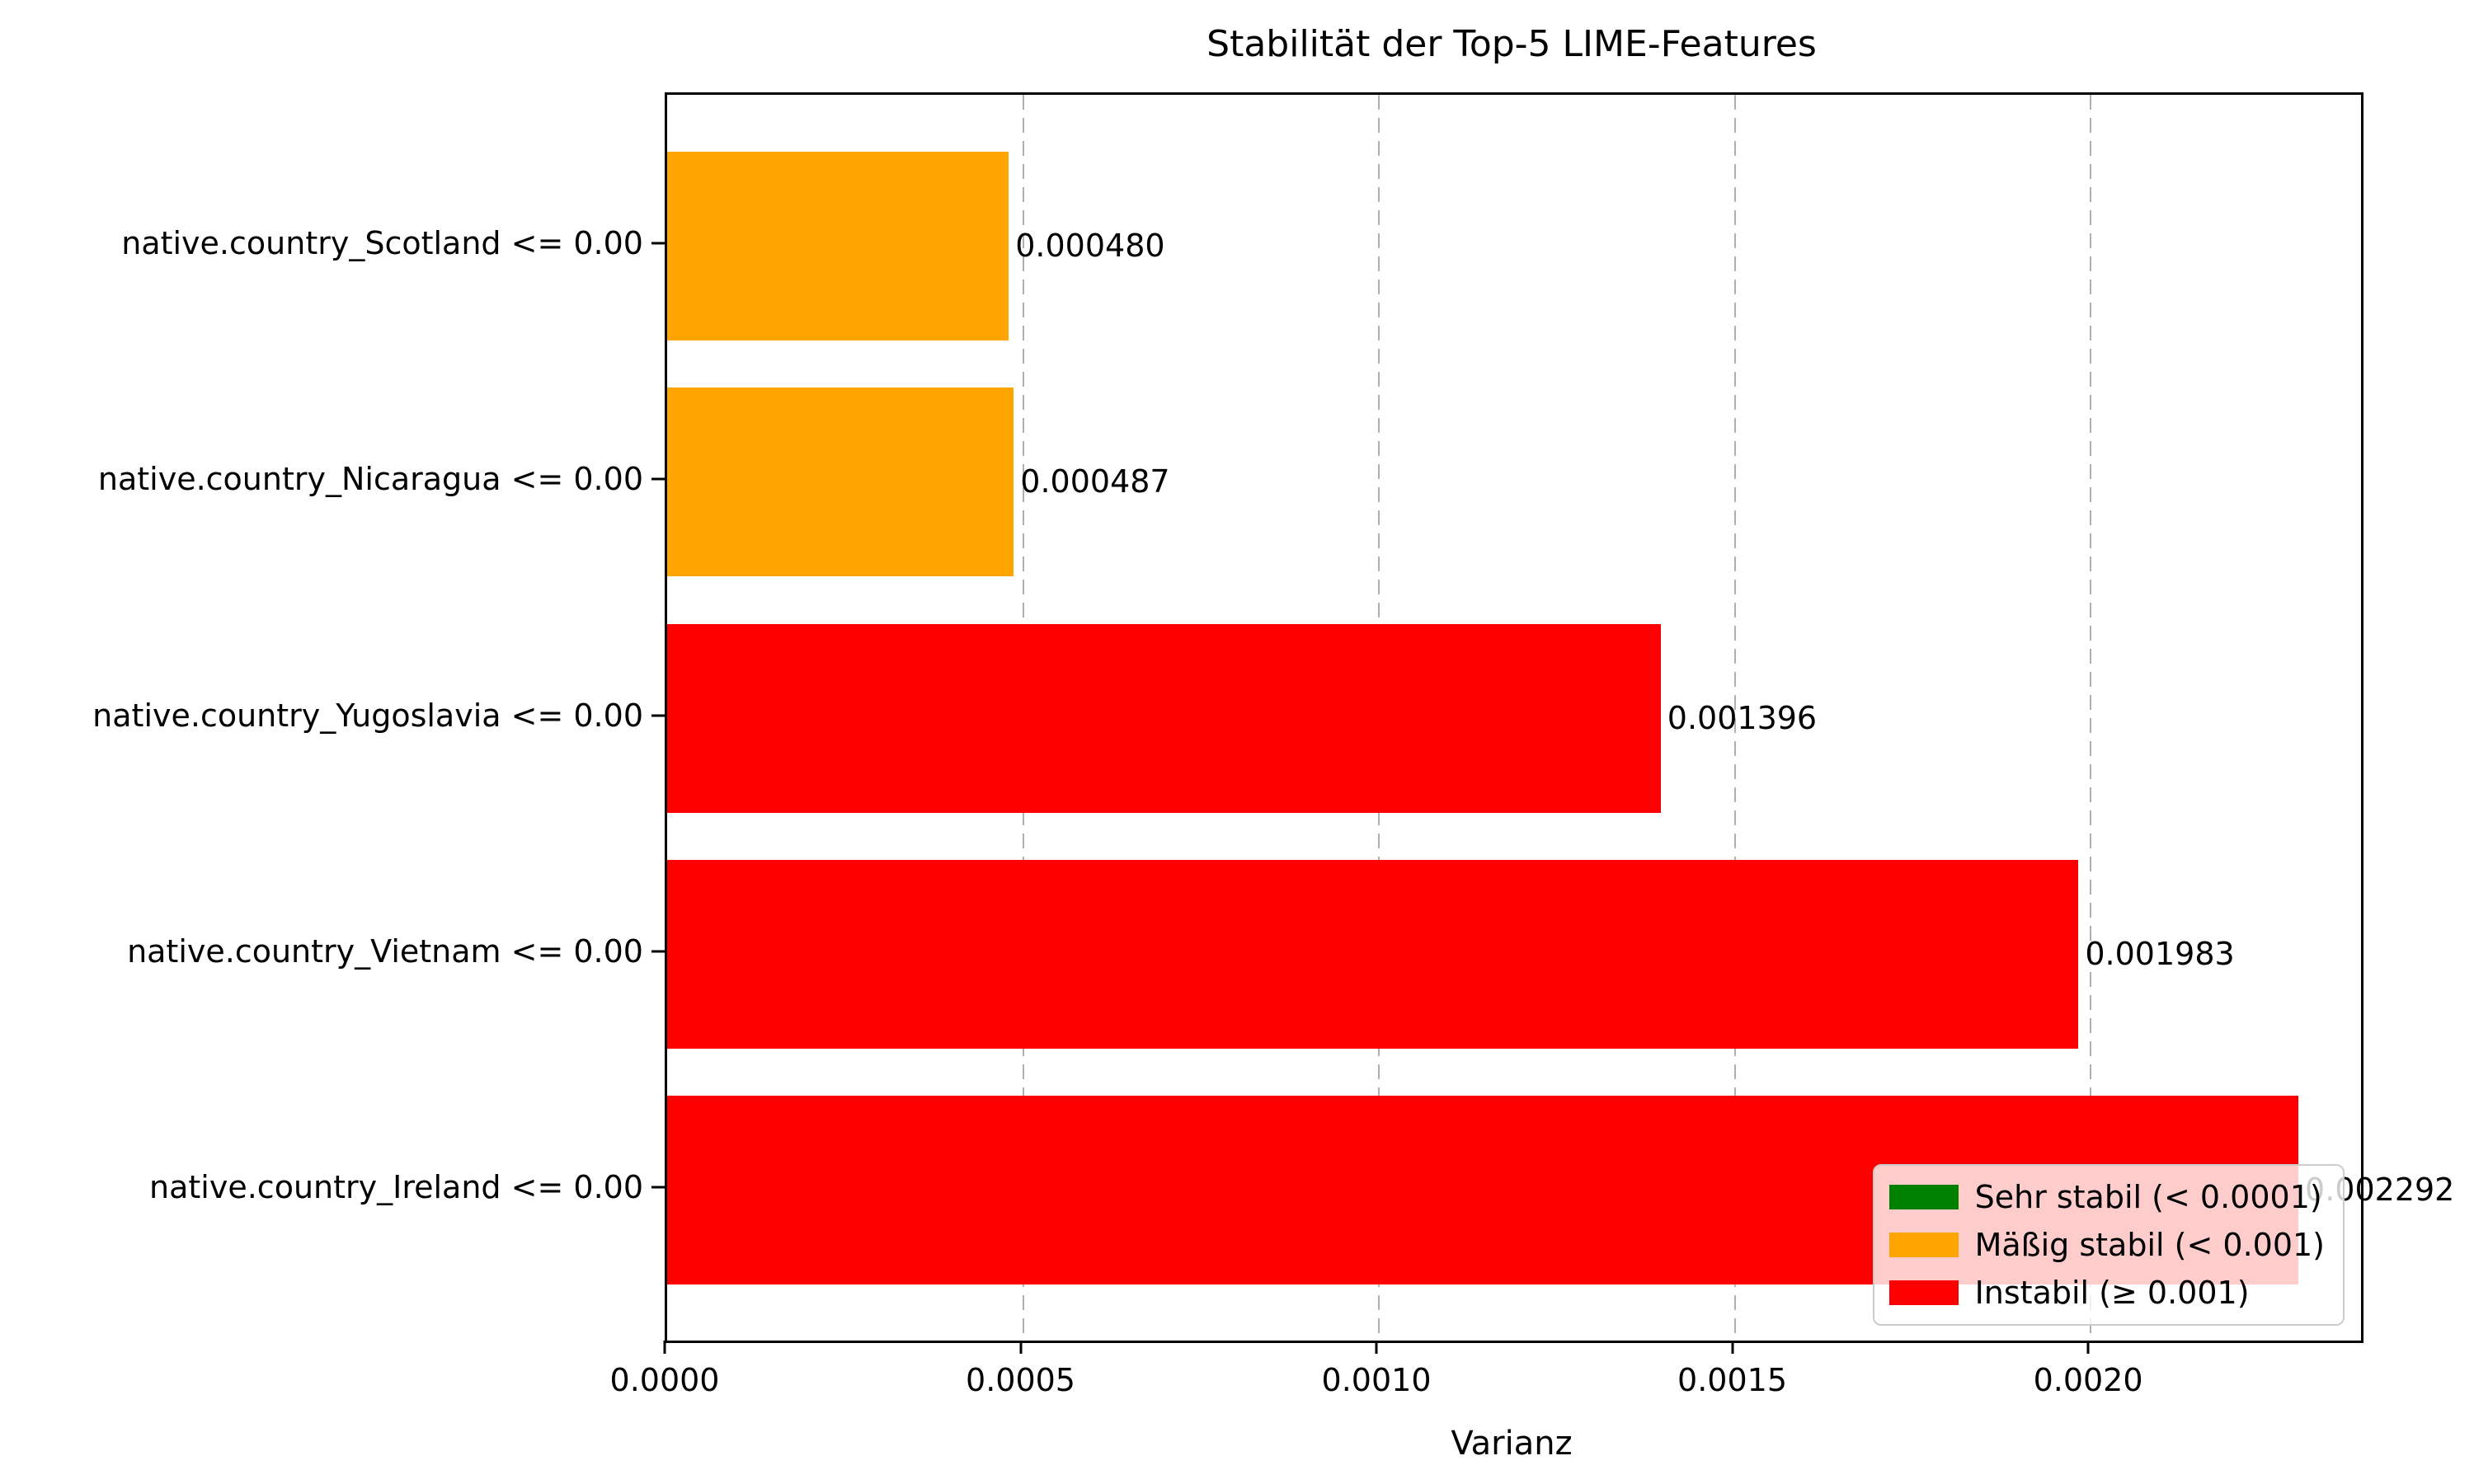 This screenshot has height=1484, width=2474. I want to click on x-tick-label: 0.0010, so click(1376, 1380).